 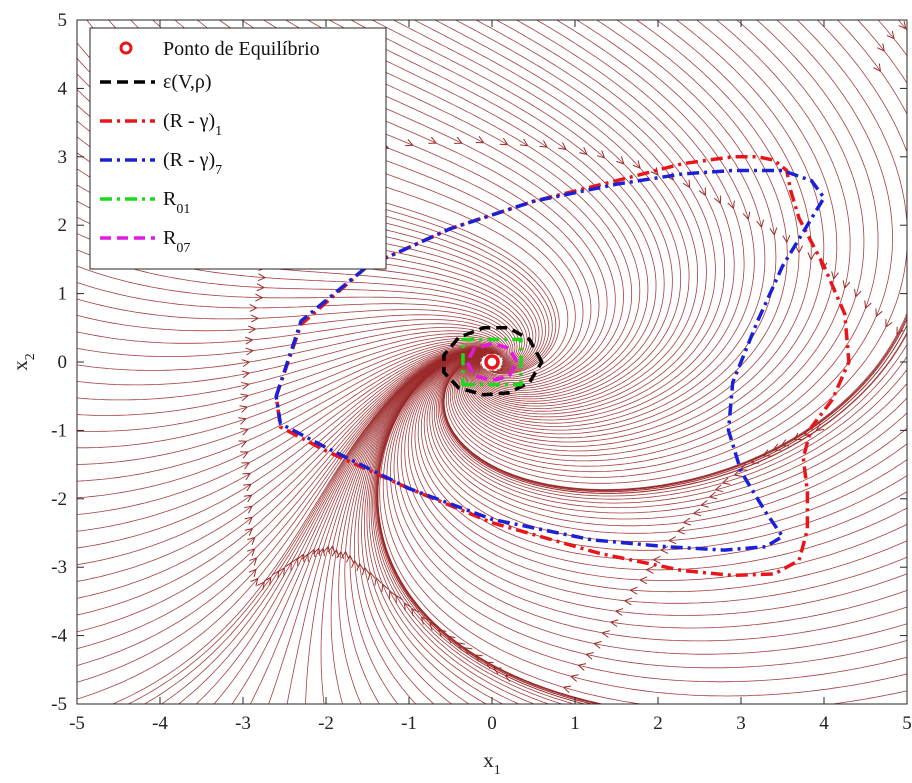 What do you see at coordinates (192, 124) in the screenshot?
I see `legend-label: (R - γ)1` at bounding box center [192, 124].